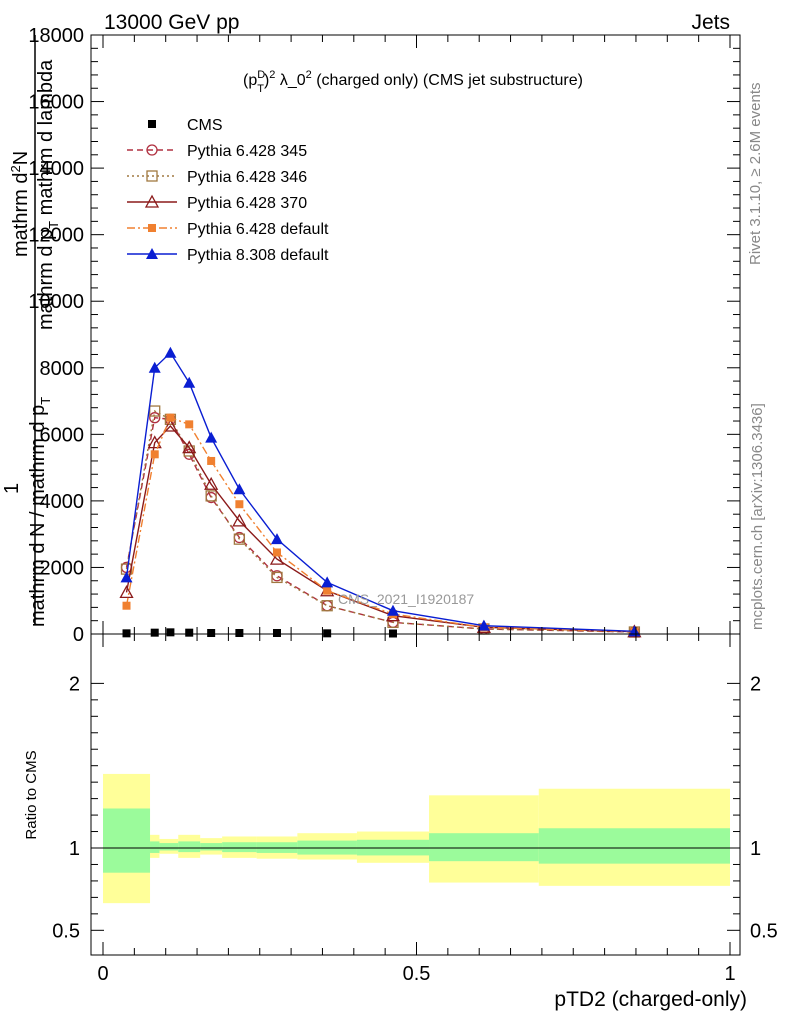  I want to click on ratio-plot-area, so click(416, 838).